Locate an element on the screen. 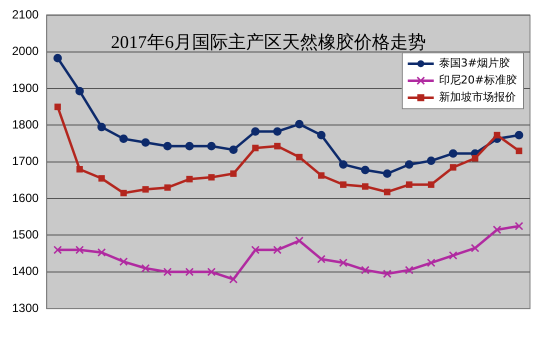 The width and height of the screenshot is (544, 339). legend-label: 印尼20#标准胶 is located at coordinates (478, 80).